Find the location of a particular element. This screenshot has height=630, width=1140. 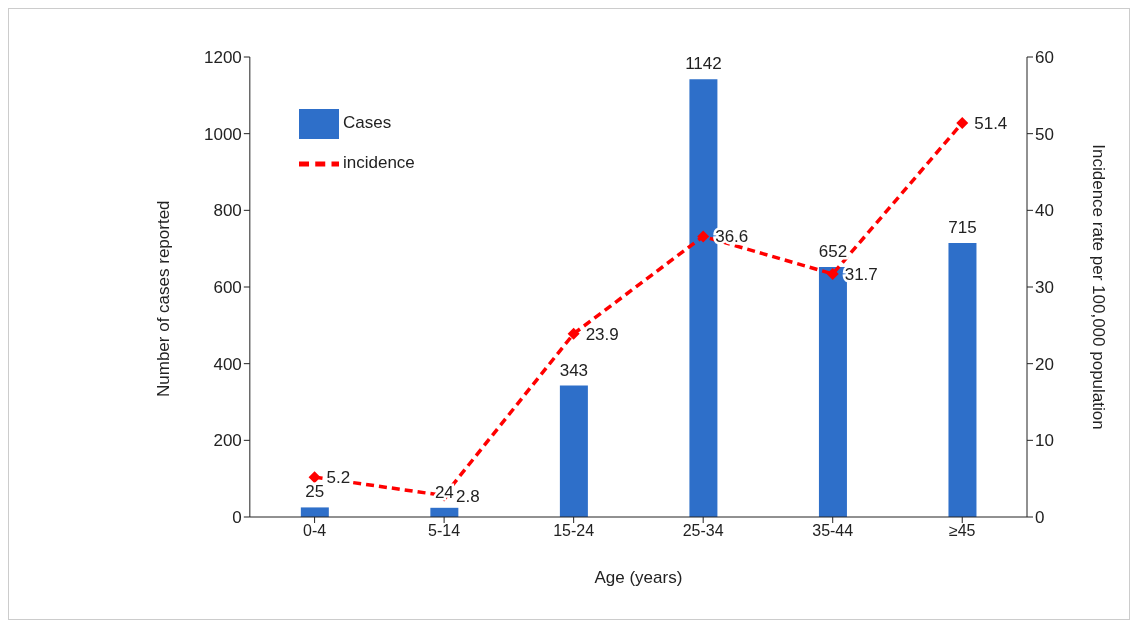

y2-axis-title: Incidence rate per 100,000 population is located at coordinates (1098, 287).